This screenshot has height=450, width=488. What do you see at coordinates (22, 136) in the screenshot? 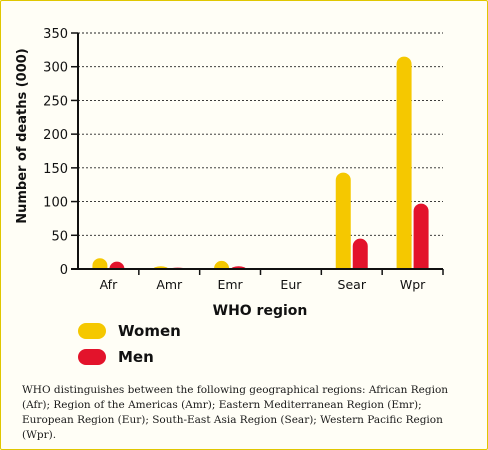
I see `y-axis-label: Number of deaths (000)` at bounding box center [22, 136].